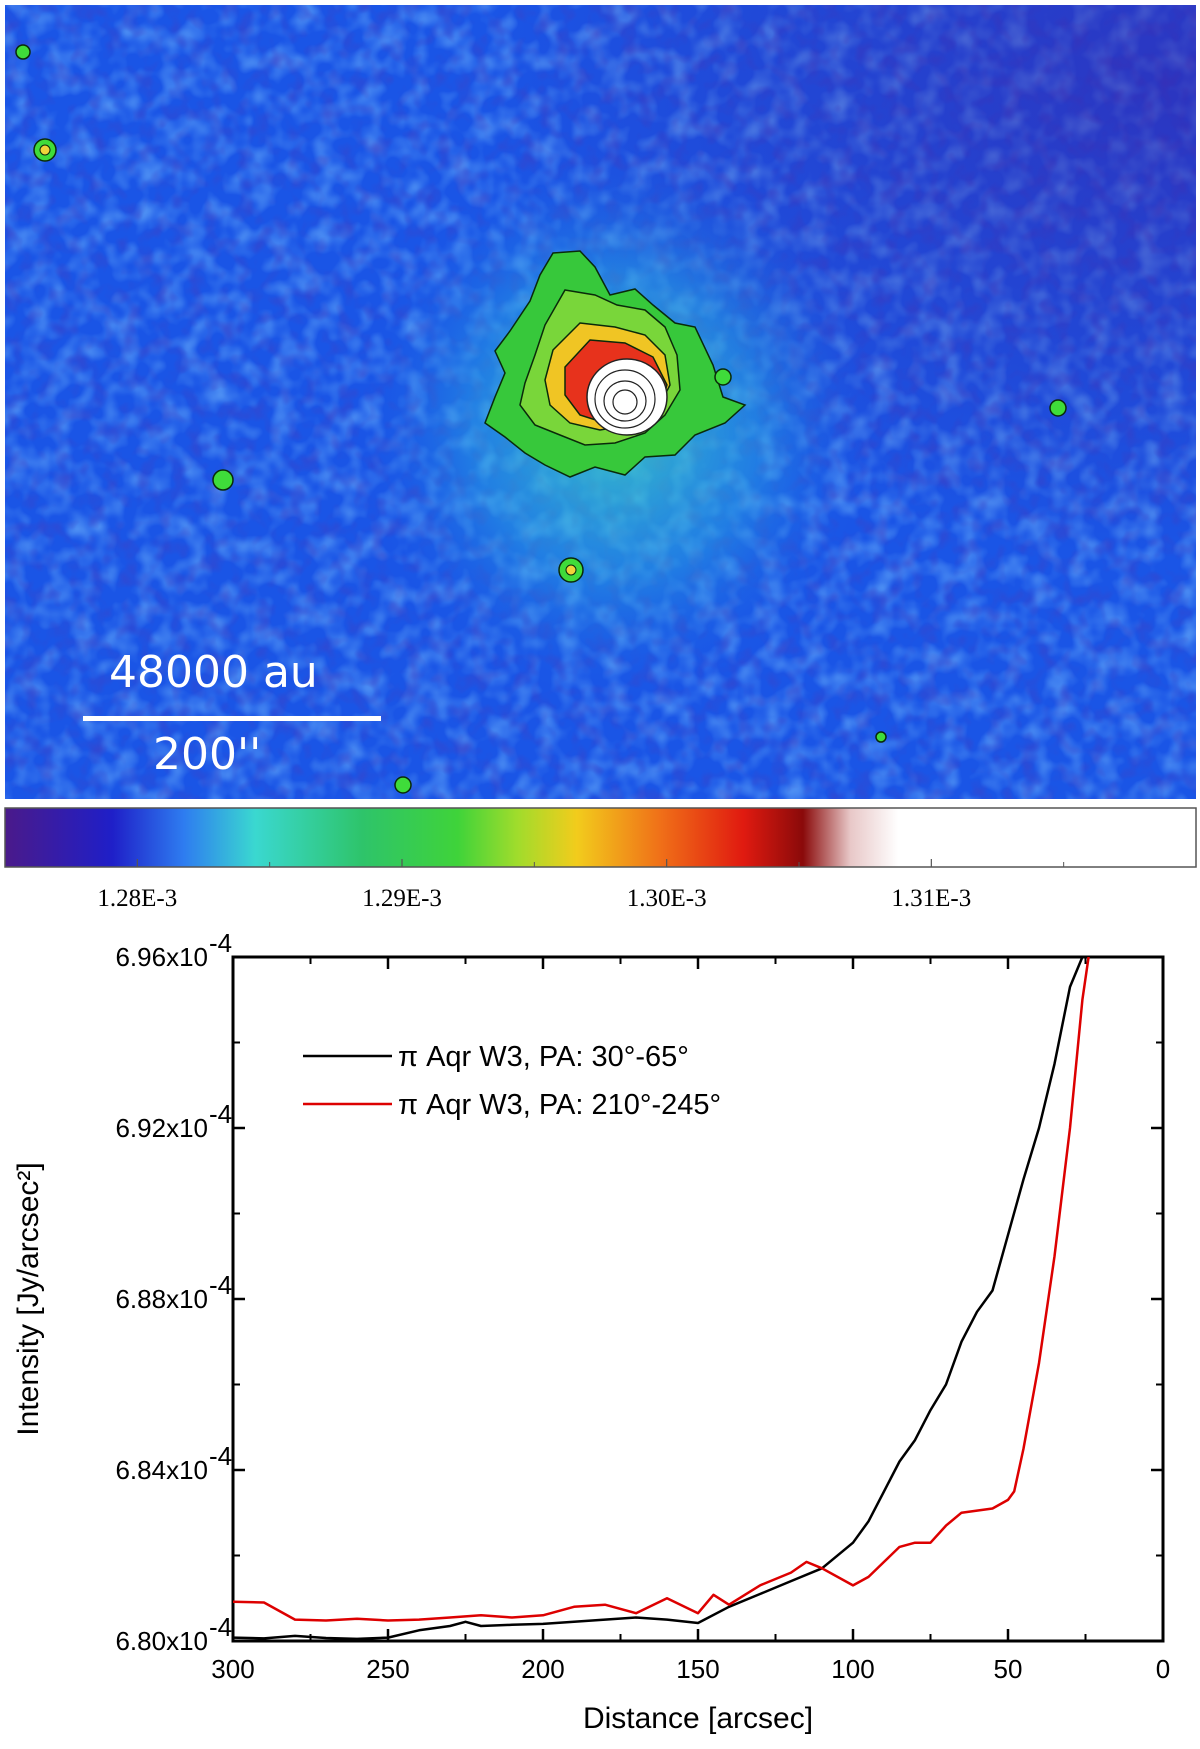  Describe the element at coordinates (137, 898) in the screenshot. I see `colorbar-tick-label: 1.28E-3` at that location.